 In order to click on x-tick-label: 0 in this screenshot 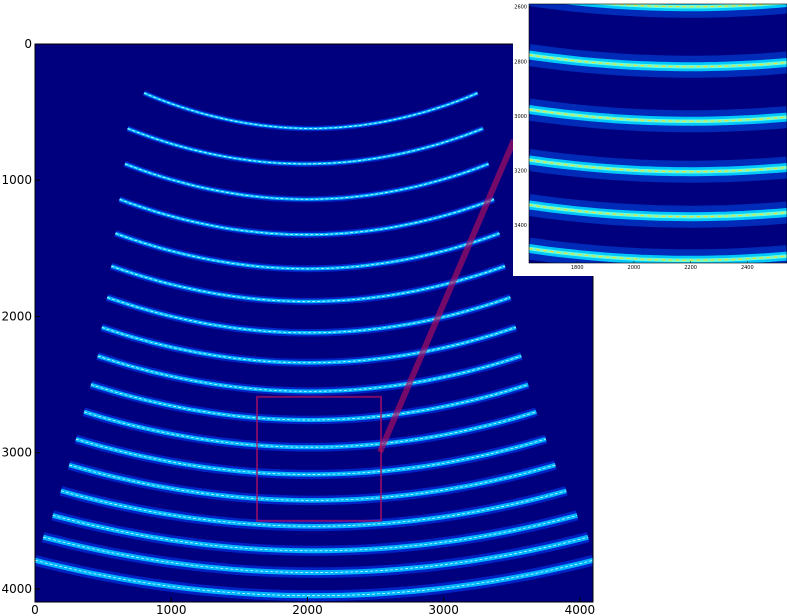, I will do `click(35, 609)`.